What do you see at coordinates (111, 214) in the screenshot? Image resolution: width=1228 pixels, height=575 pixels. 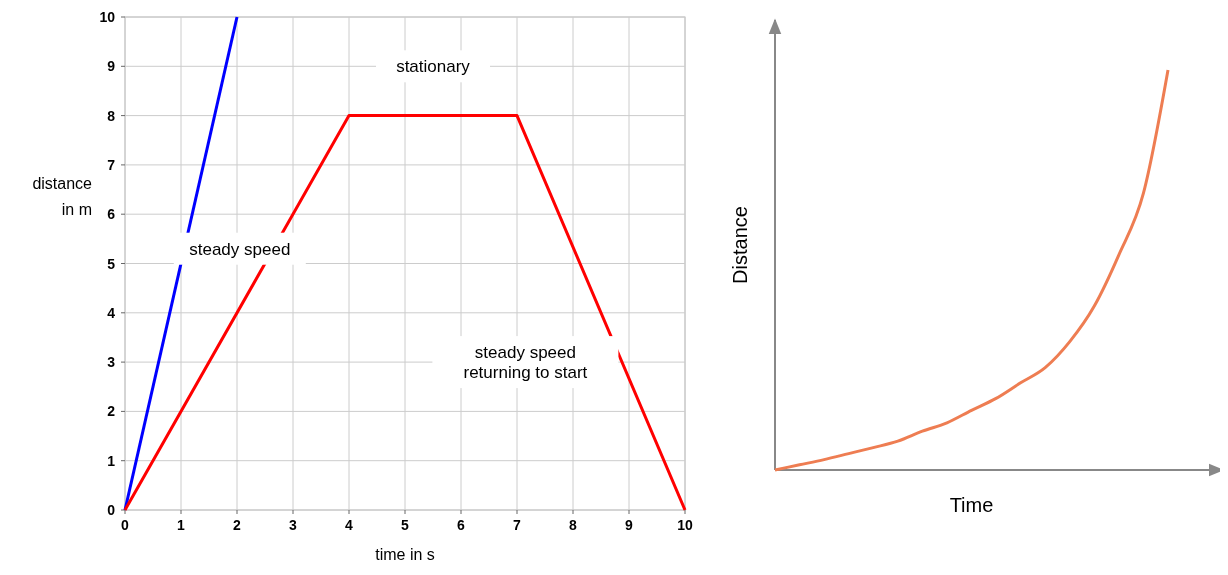 I see `y-tick-label: 6` at bounding box center [111, 214].